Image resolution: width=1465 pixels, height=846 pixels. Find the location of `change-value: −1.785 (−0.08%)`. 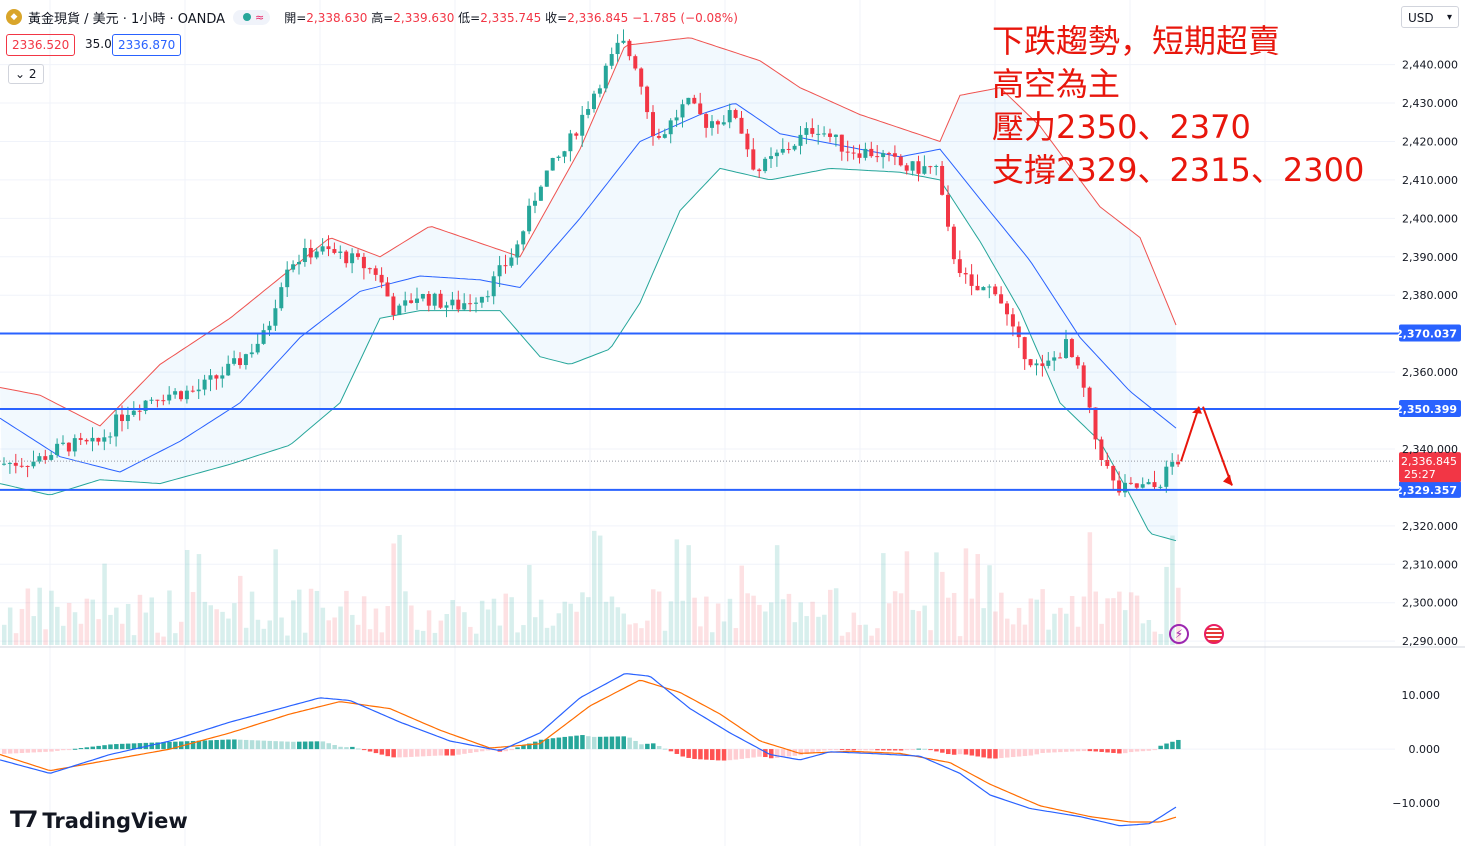

change-value: −1.785 (−0.08%) is located at coordinates (685, 17).